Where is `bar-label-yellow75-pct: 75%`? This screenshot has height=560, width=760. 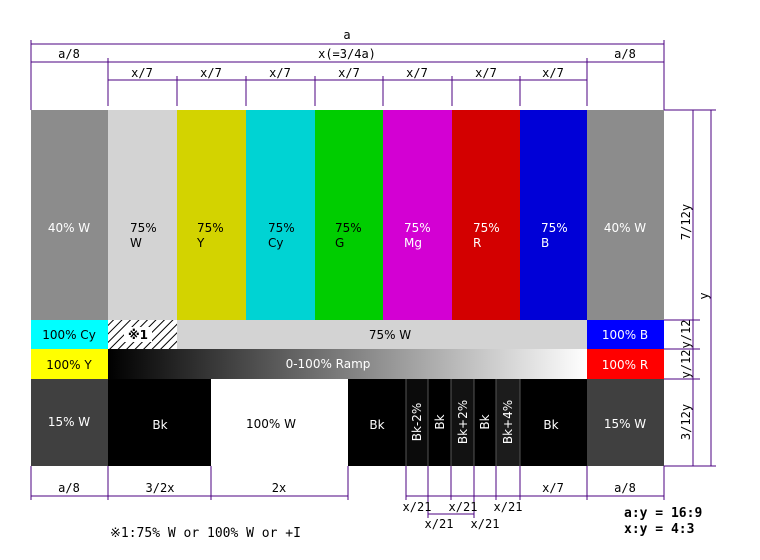
bar-label-yellow75-pct: 75% is located at coordinates (210, 228).